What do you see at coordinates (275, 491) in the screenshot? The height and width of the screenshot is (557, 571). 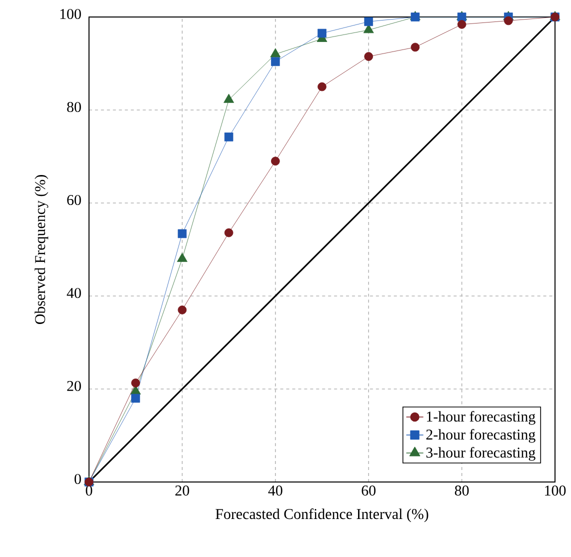 I see `x-tick-label: 40` at bounding box center [275, 491].